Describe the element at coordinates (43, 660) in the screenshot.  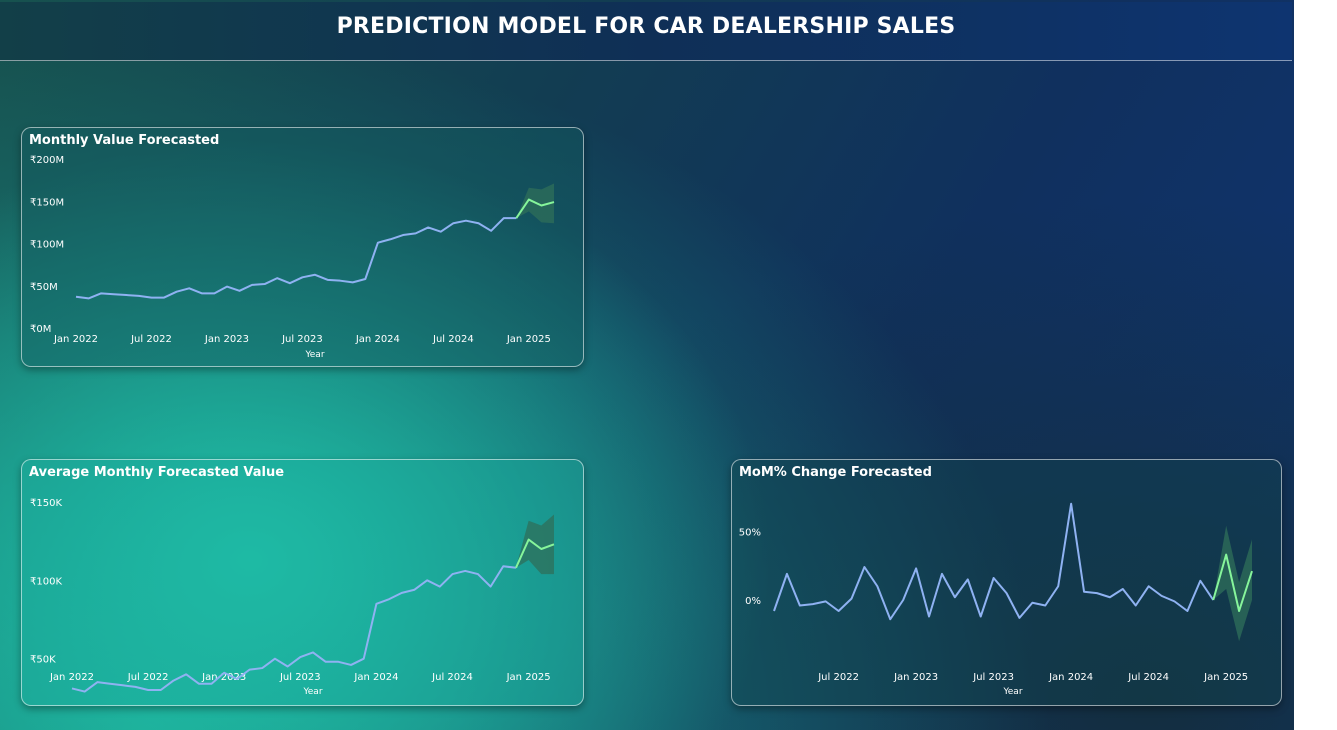
I see `y-tick-label: ₹50K` at that location.